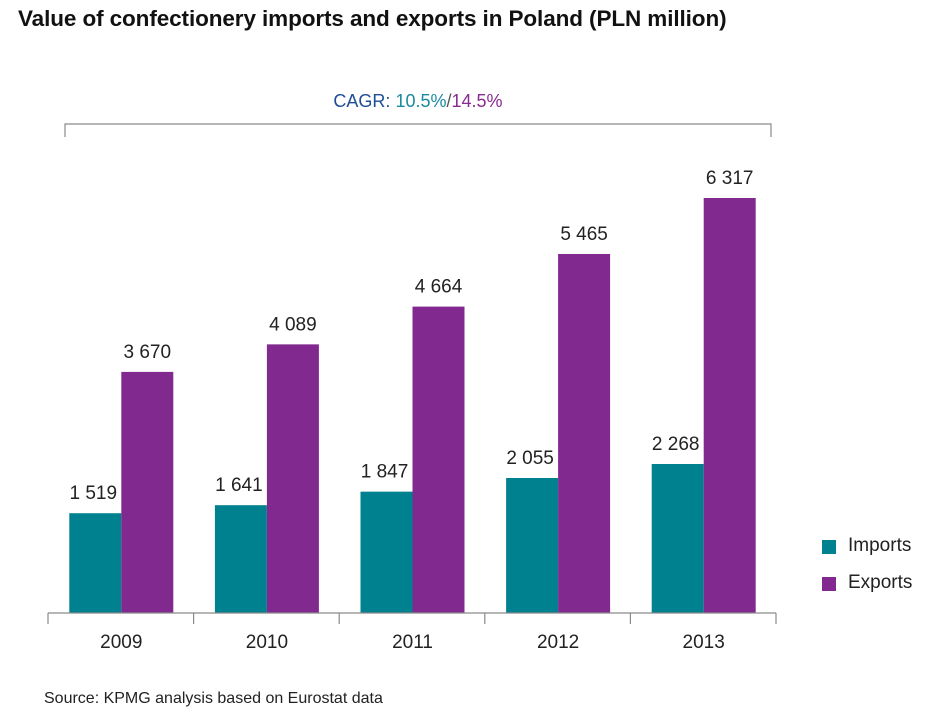 Image resolution: width=947 pixels, height=717 pixels. I want to click on legend-label-exports: Exports, so click(880, 582).